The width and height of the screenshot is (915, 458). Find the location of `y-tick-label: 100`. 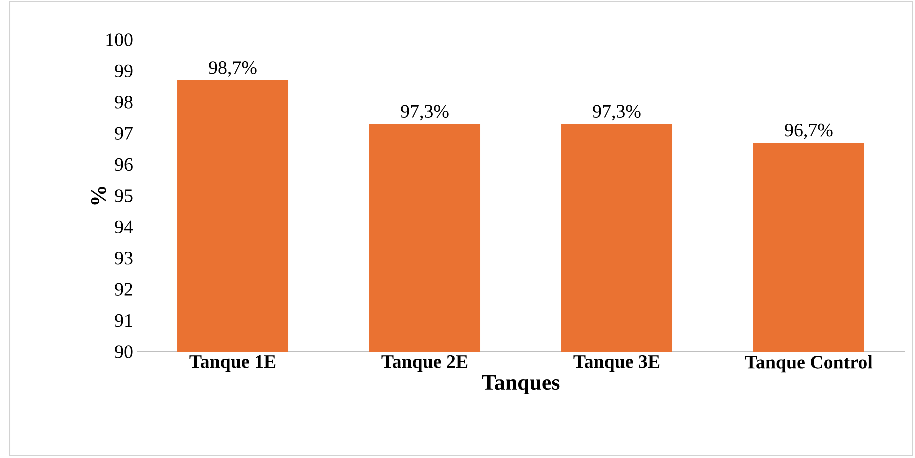

y-tick-label: 100 is located at coordinates (119, 40).